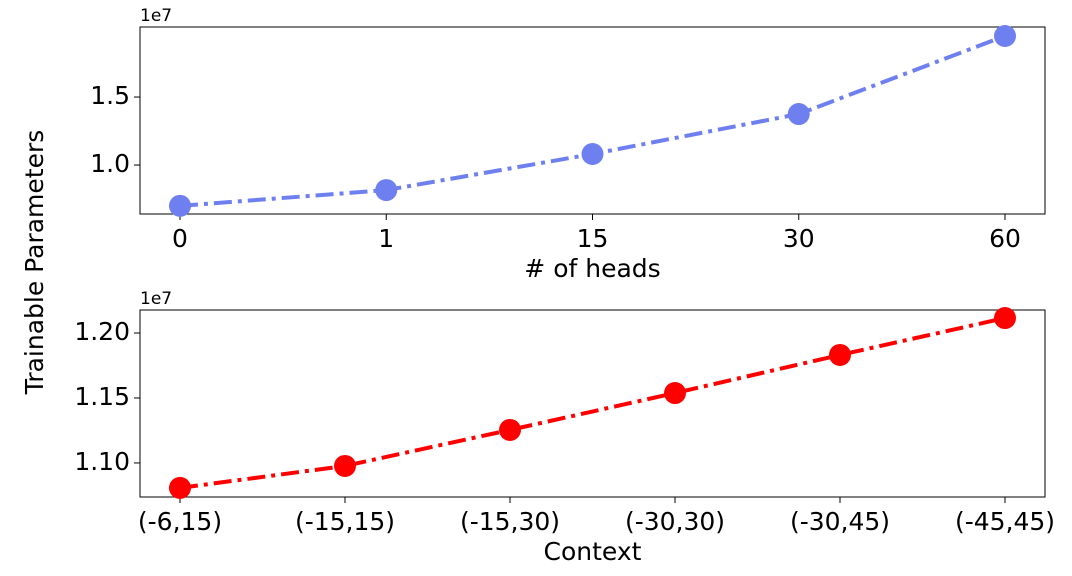 The image size is (1072, 576). What do you see at coordinates (593, 238) in the screenshot?
I see `x-tick-label: 15` at bounding box center [593, 238].